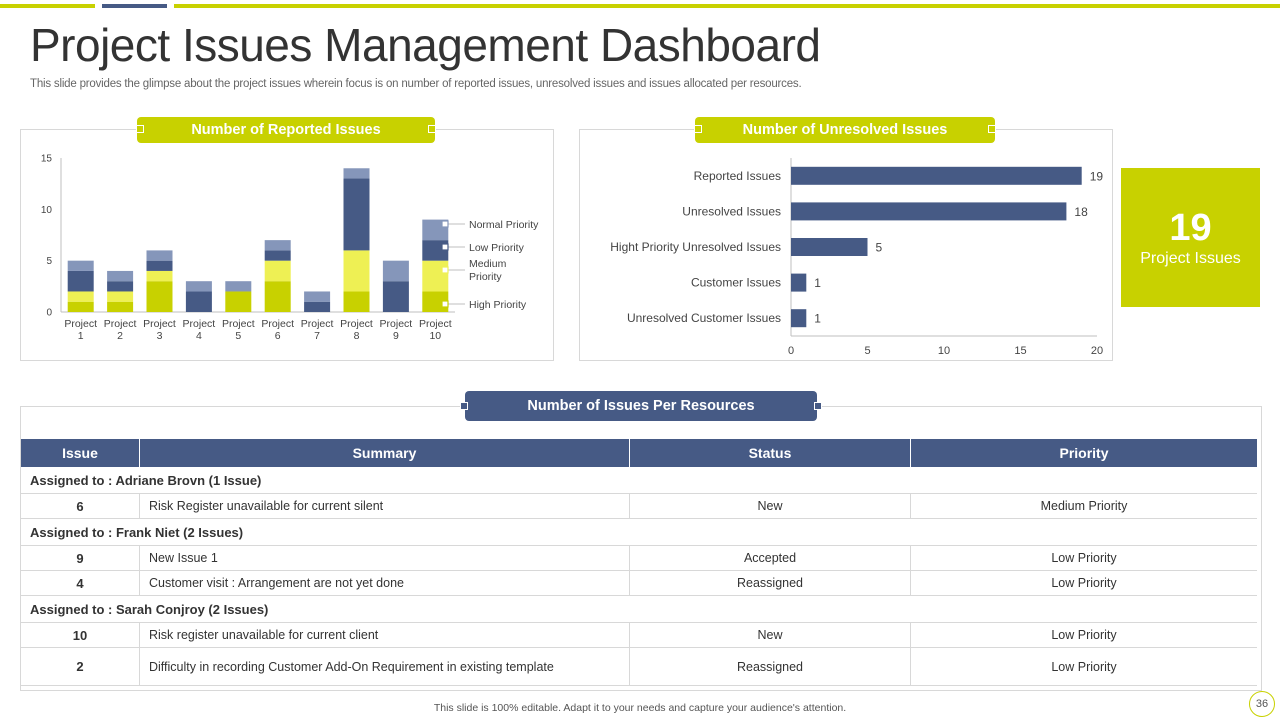 Image resolution: width=1280 pixels, height=720 pixels. I want to click on category-label: Unresolved Issues, so click(731, 211).